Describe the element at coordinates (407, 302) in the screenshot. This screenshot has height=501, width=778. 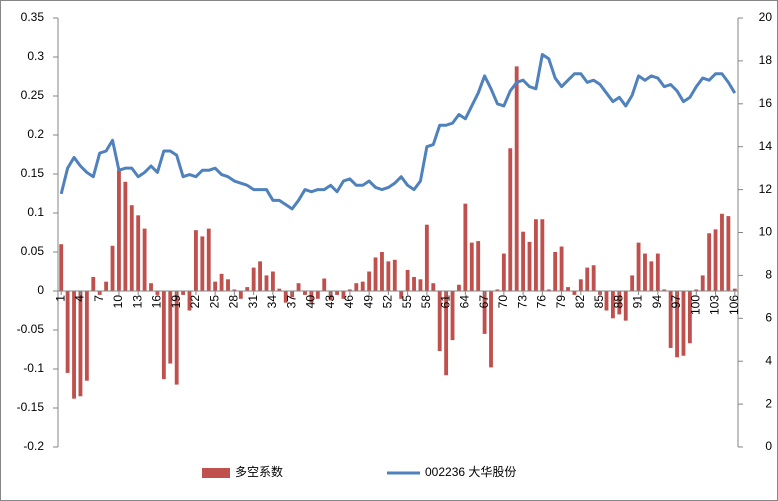
I see `x-tick-label: 55` at that location.